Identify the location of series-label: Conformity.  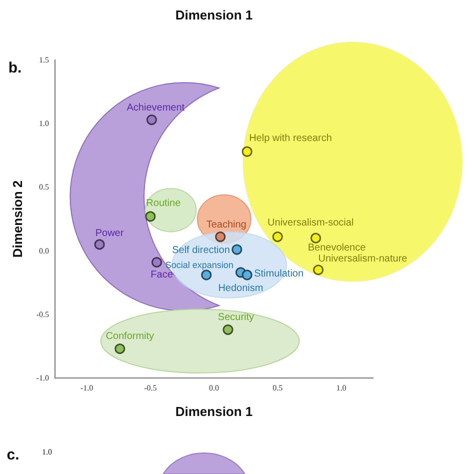
(130, 336).